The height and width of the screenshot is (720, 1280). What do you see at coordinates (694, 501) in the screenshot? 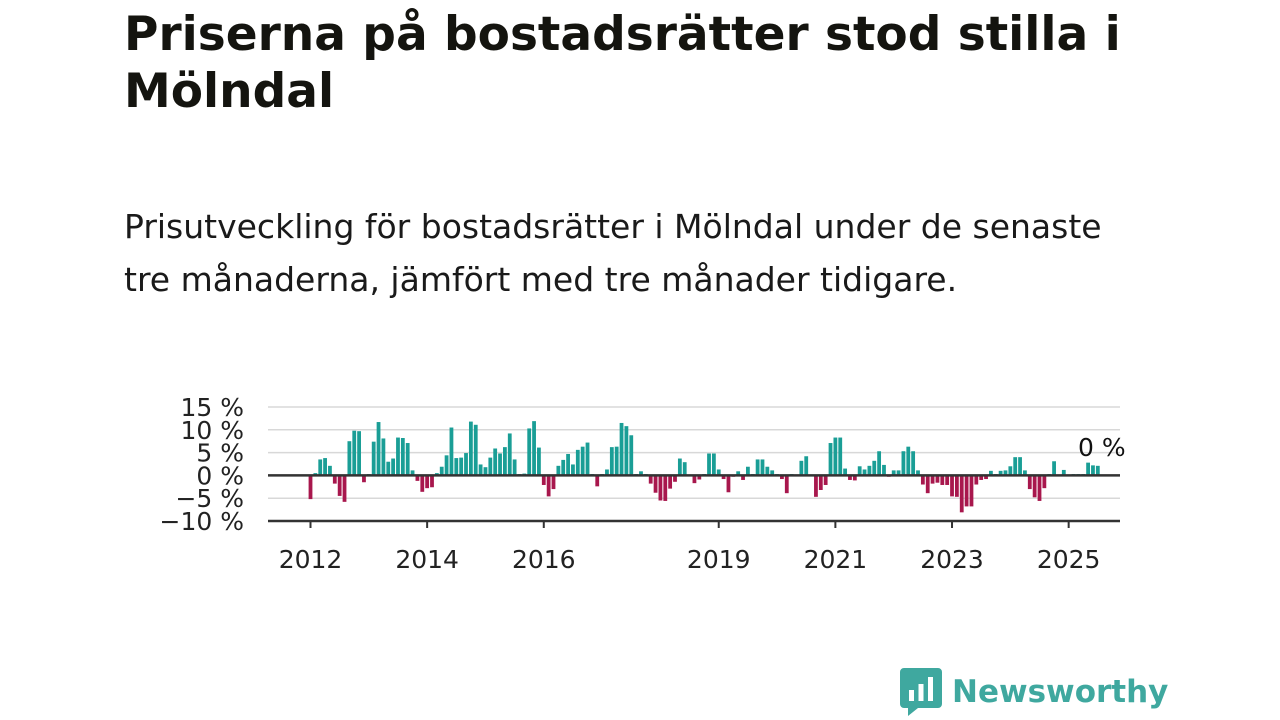
I see `axes` at bounding box center [694, 501].